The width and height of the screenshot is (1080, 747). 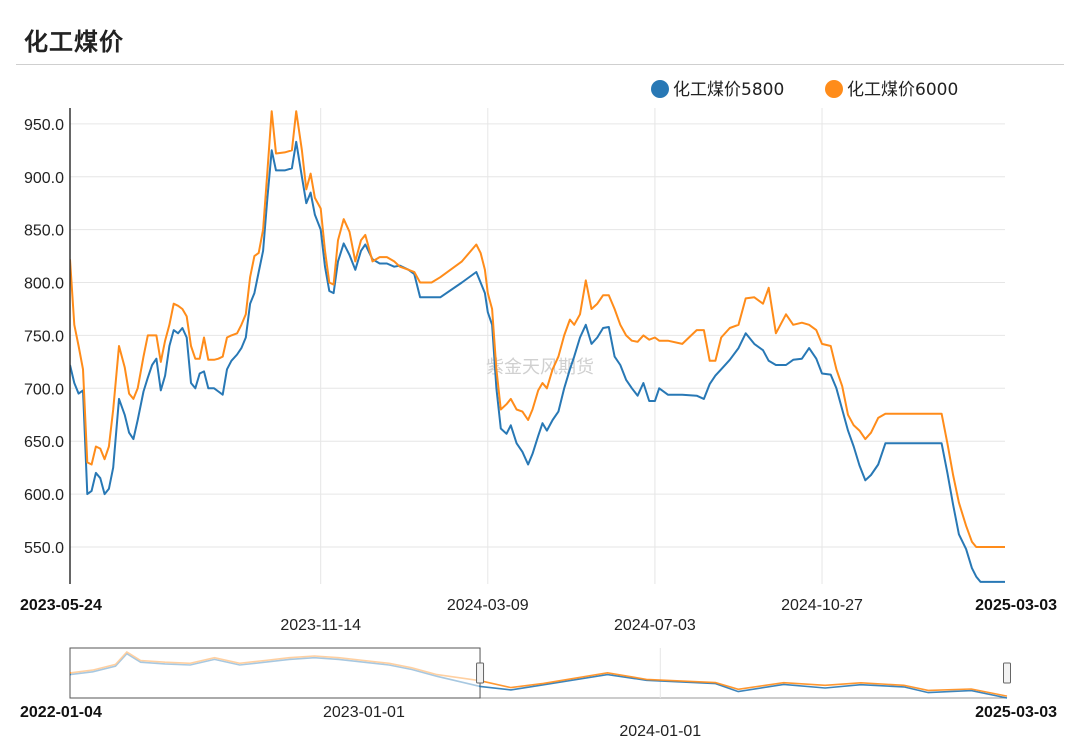 What do you see at coordinates (320, 625) in the screenshot?
I see `x-tick-label: 2023-11-14` at bounding box center [320, 625].